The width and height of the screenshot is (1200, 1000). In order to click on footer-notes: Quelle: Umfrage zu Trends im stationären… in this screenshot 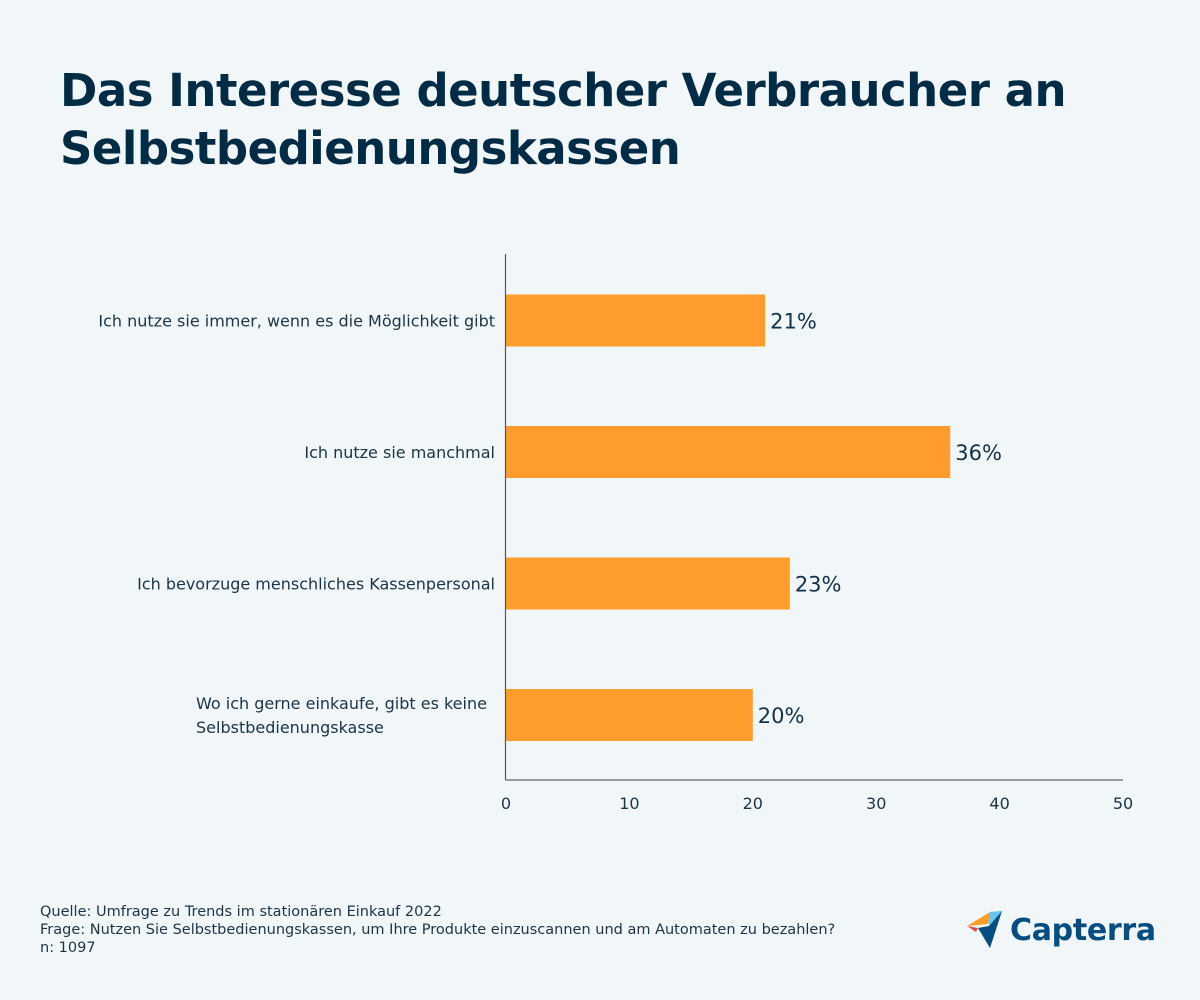, I will do `click(437, 930)`.